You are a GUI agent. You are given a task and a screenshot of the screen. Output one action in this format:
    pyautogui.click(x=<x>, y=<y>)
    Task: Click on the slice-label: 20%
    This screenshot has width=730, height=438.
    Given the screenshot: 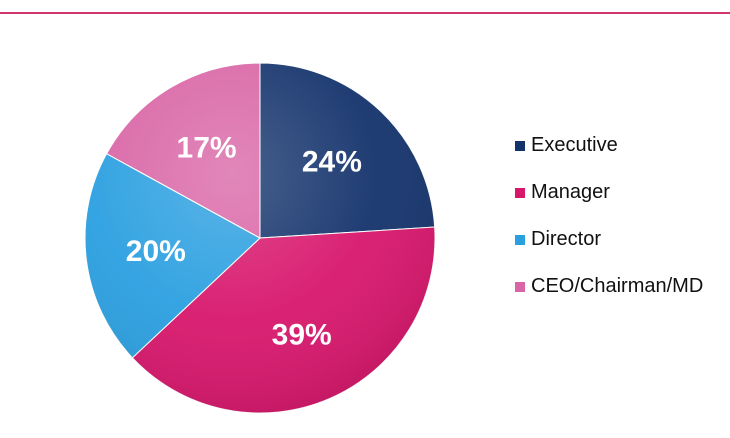 What is the action you would take?
    pyautogui.click(x=156, y=251)
    